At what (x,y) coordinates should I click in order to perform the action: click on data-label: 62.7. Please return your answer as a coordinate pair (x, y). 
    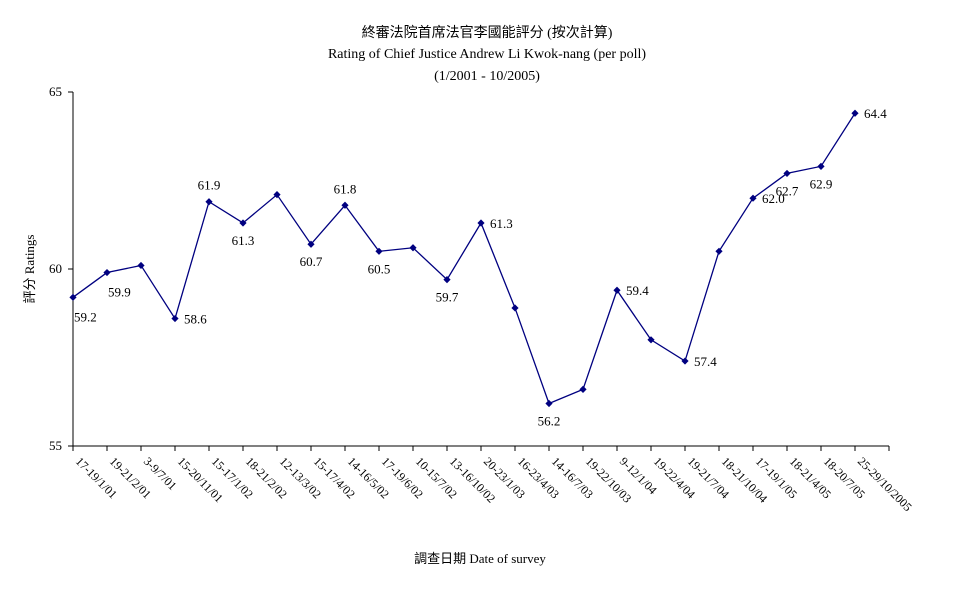
    Looking at the image, I should click on (787, 190).